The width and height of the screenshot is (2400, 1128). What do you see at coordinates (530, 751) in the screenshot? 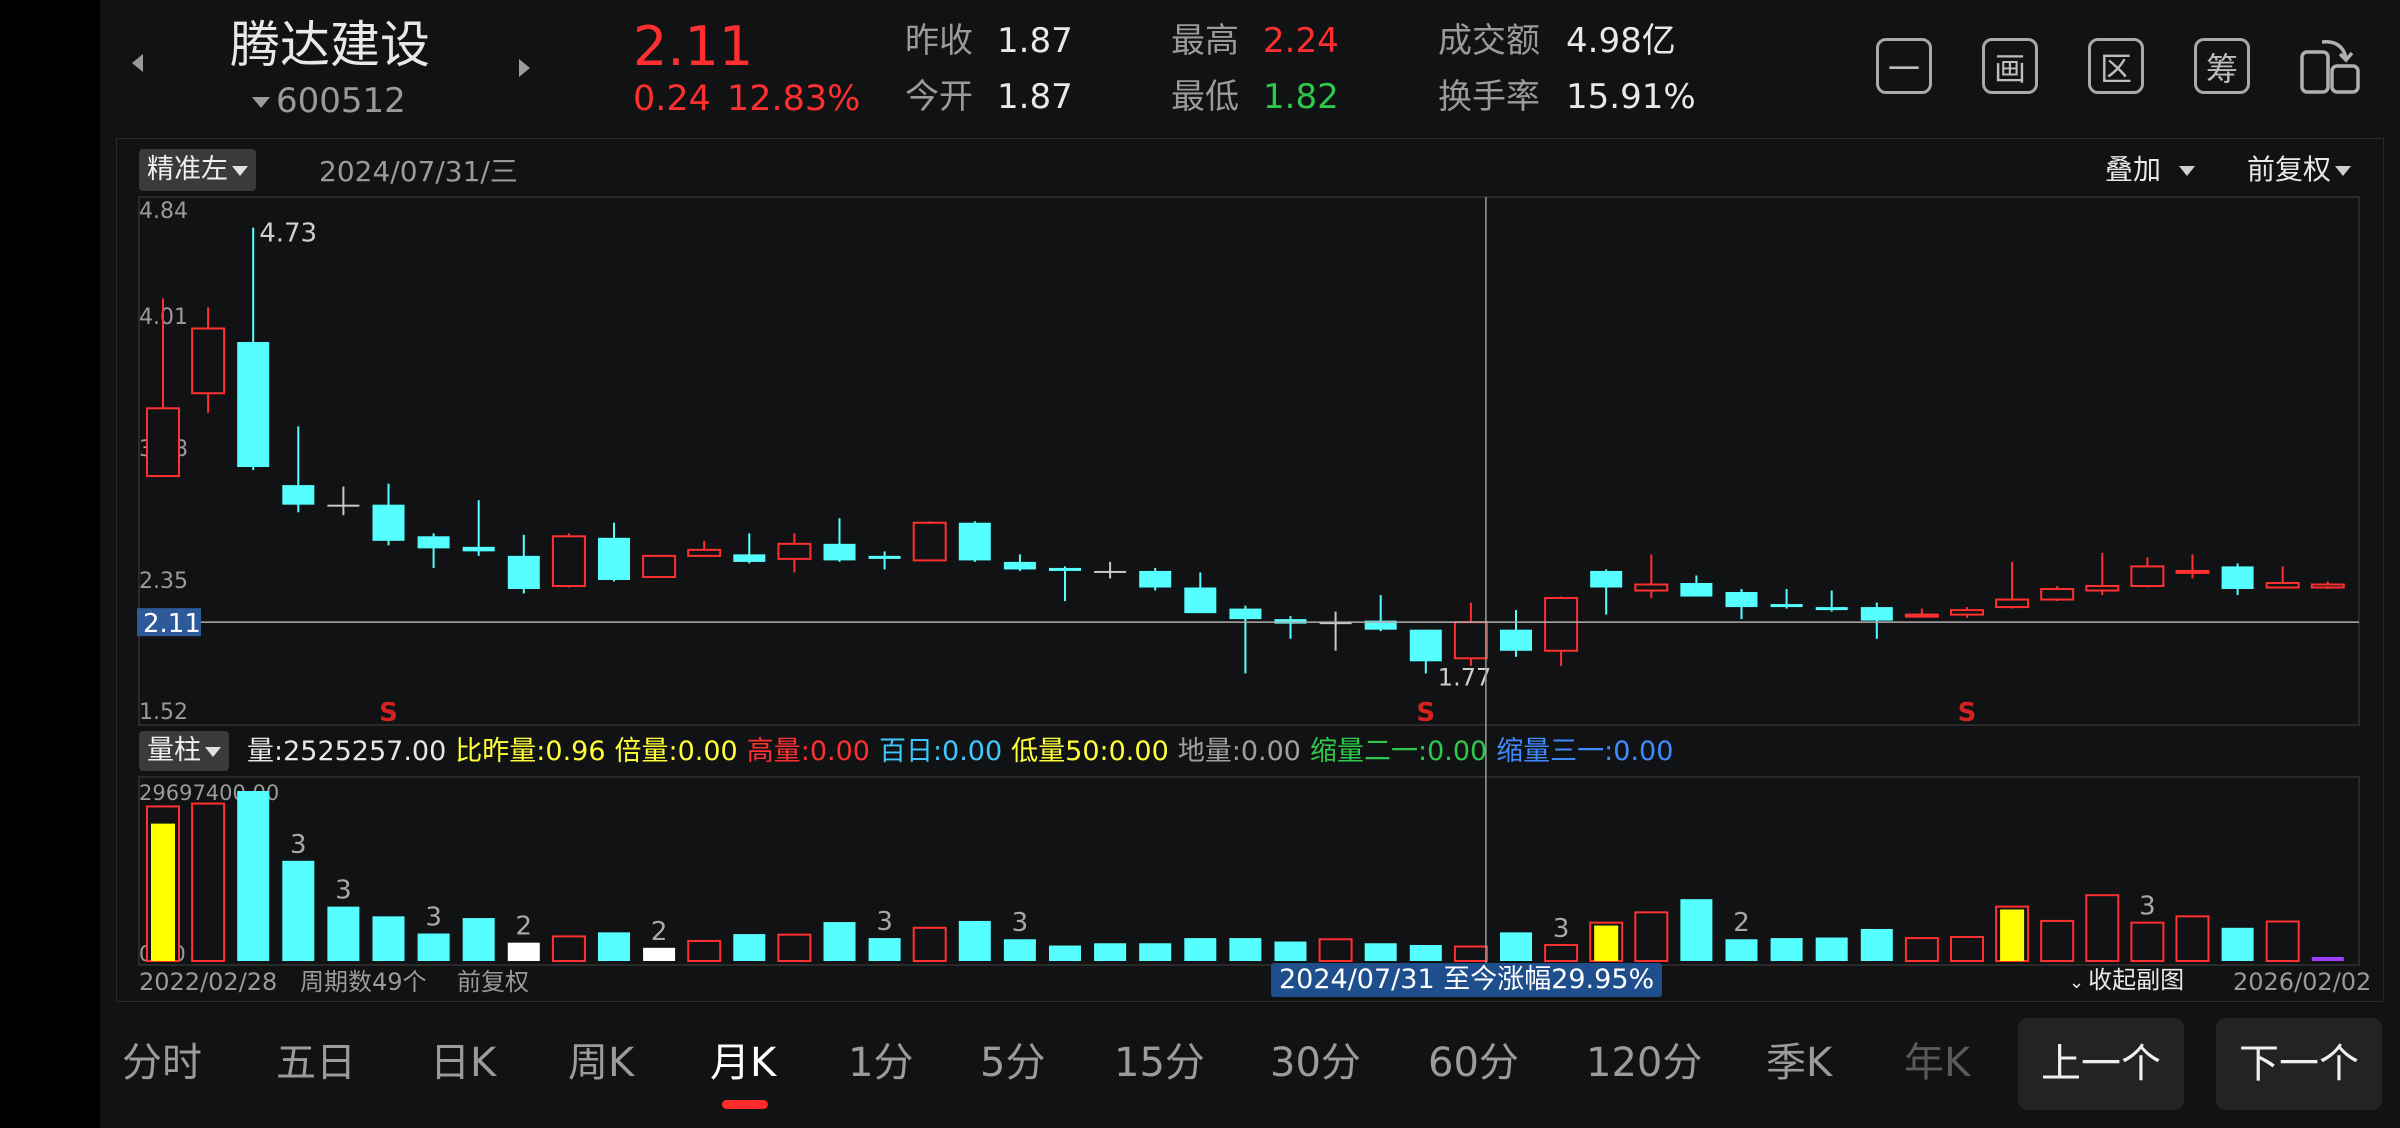
I see `volume-indicator: 比昨量:0.96` at bounding box center [530, 751].